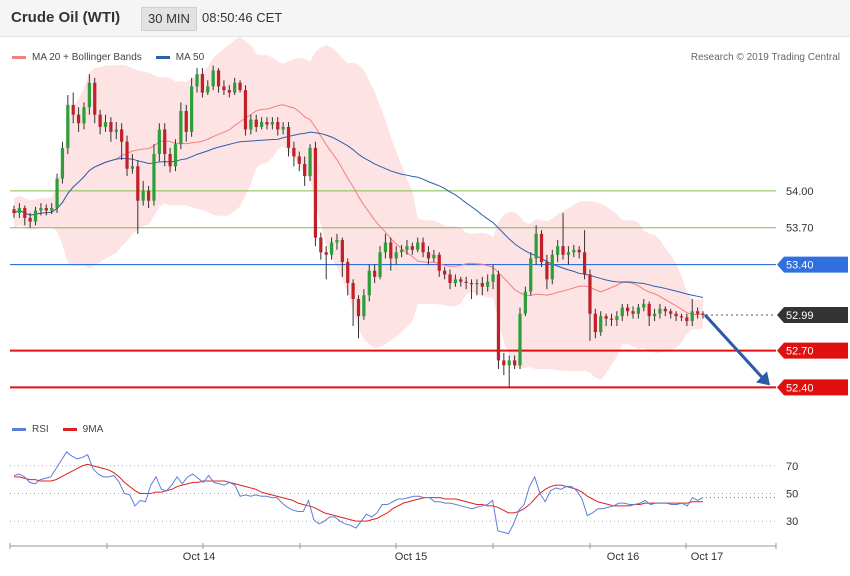 Image resolution: width=850 pixels, height=576 pixels. Describe the element at coordinates (19, 57) in the screenshot. I see `ma20-swatch-icon` at that location.